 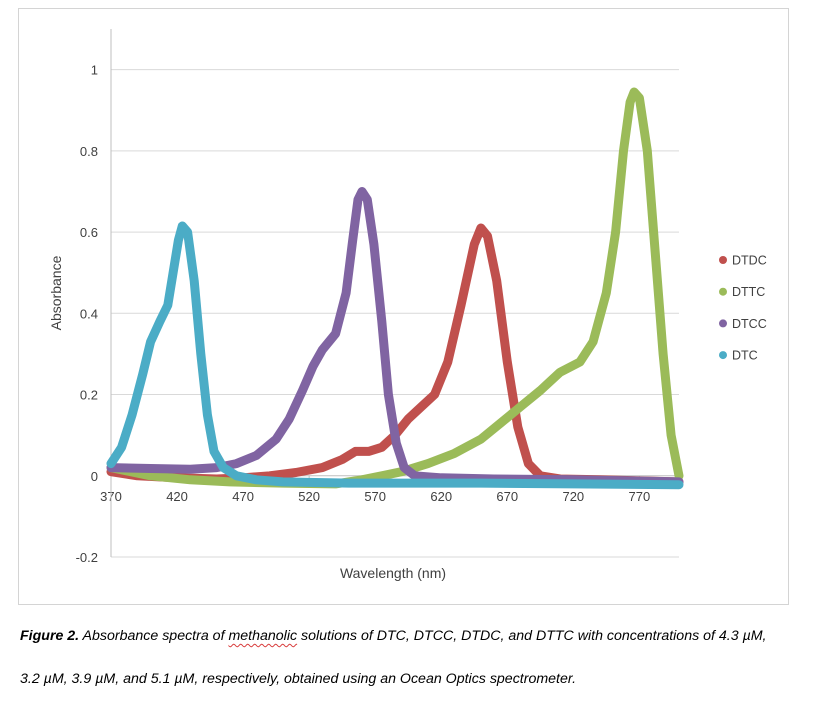 What do you see at coordinates (263, 636) in the screenshot?
I see `caption-spellcheck-word: methanolic` at bounding box center [263, 636].